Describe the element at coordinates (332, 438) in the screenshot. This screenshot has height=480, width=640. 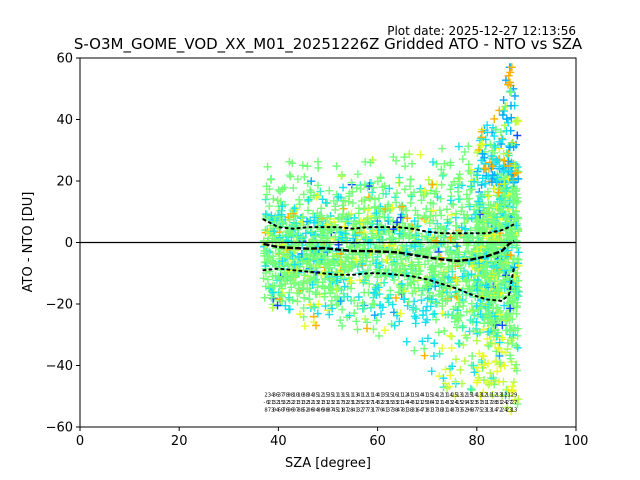
I see `x-axis-ticks: 0 20 40 60 80 100` at that location.